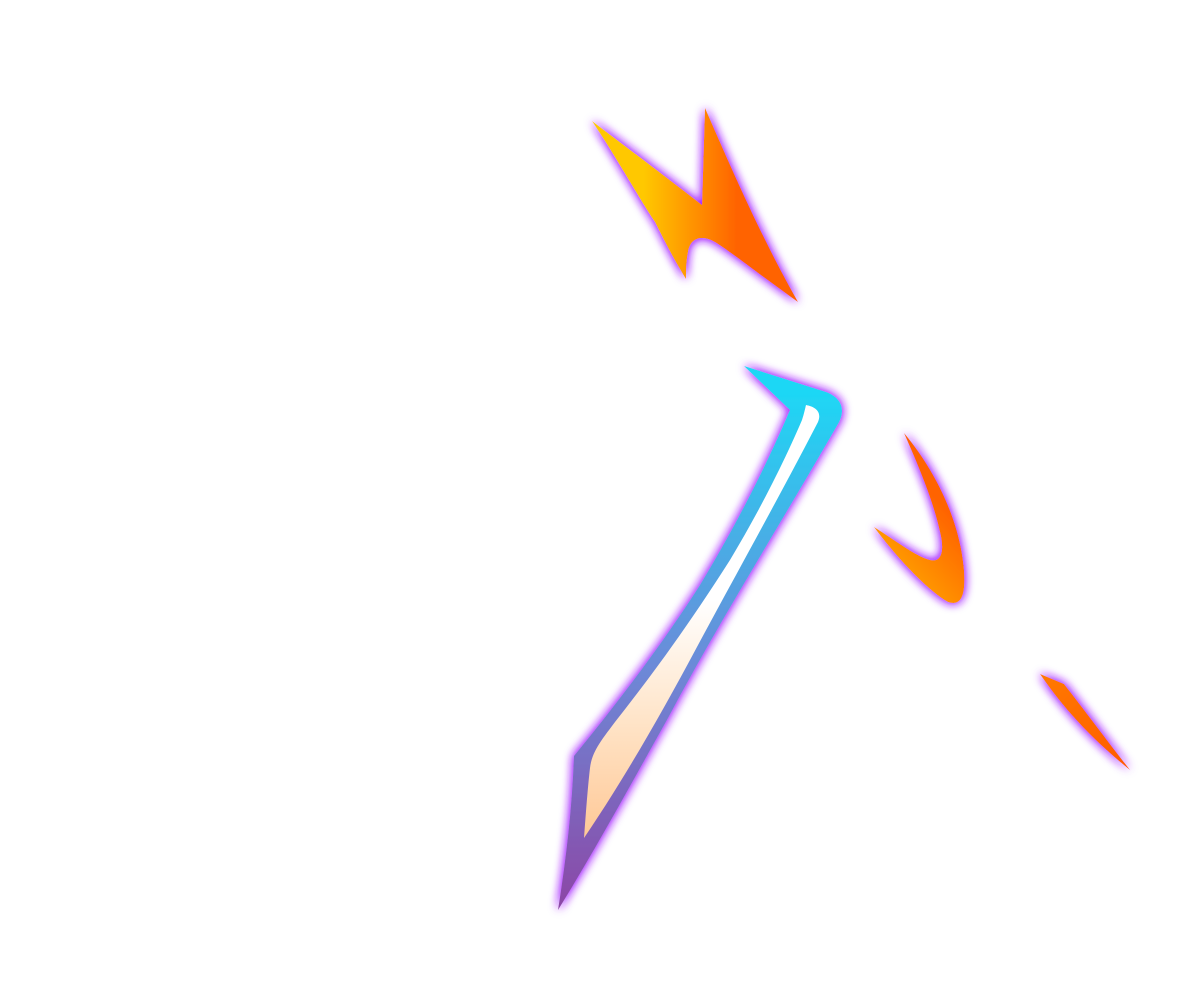  I want to click on zigzag-flame-icon, so click(695, 205).